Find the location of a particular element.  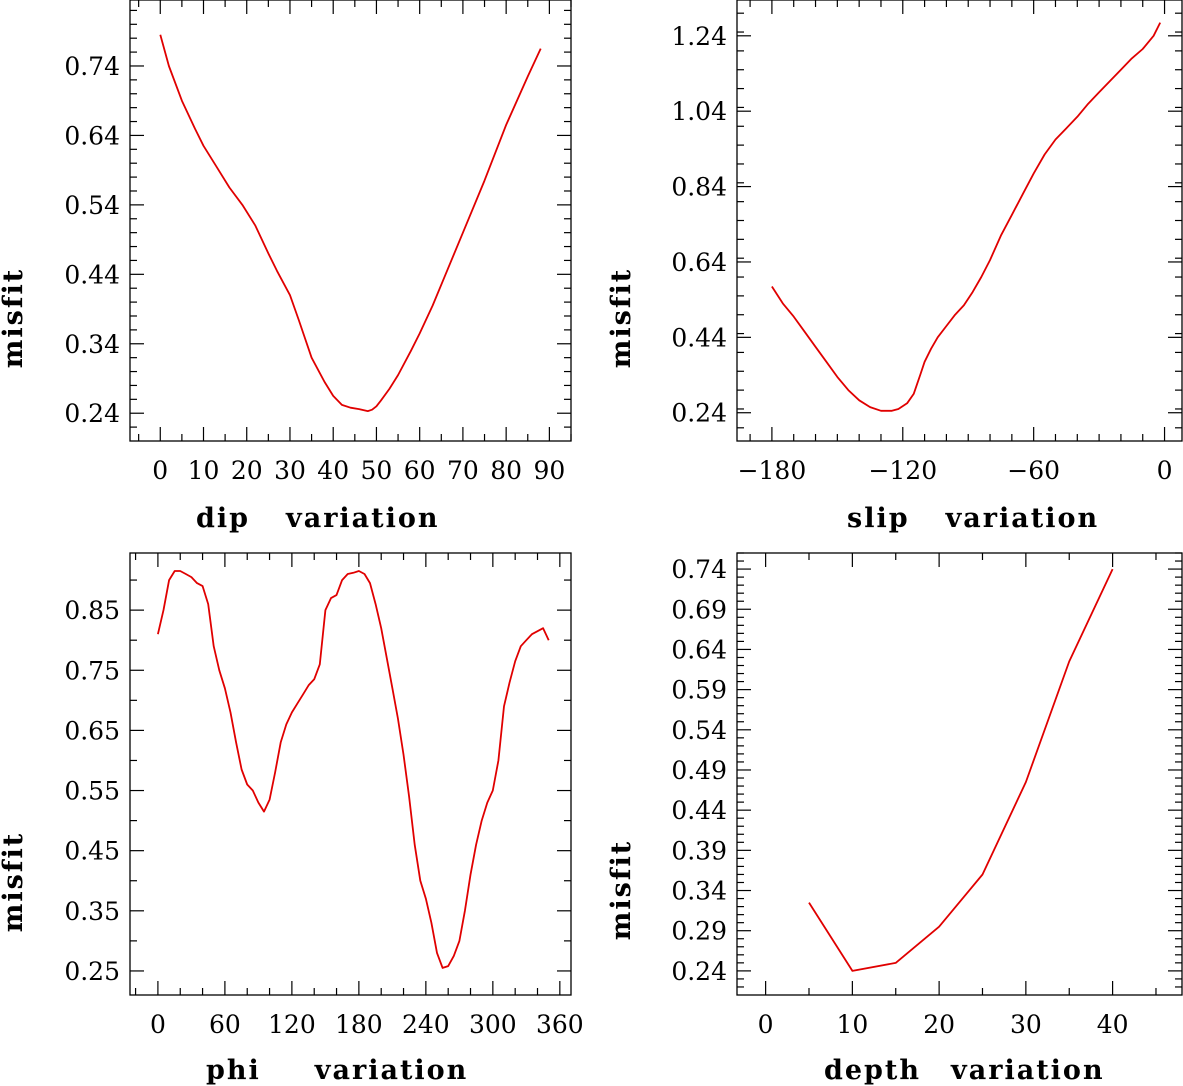

phi-misfit-line is located at coordinates (353, 769).